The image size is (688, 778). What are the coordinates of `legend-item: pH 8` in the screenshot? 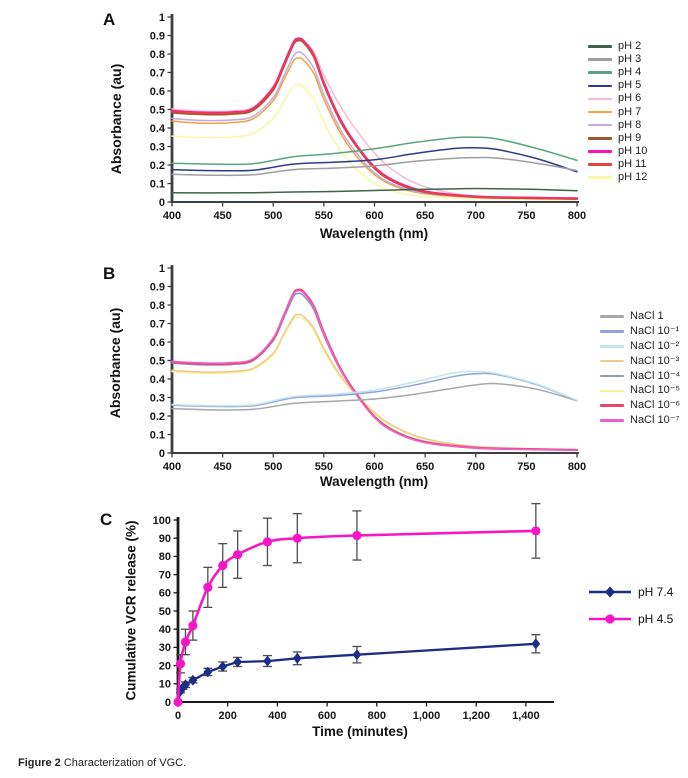 It's located at (617, 125).